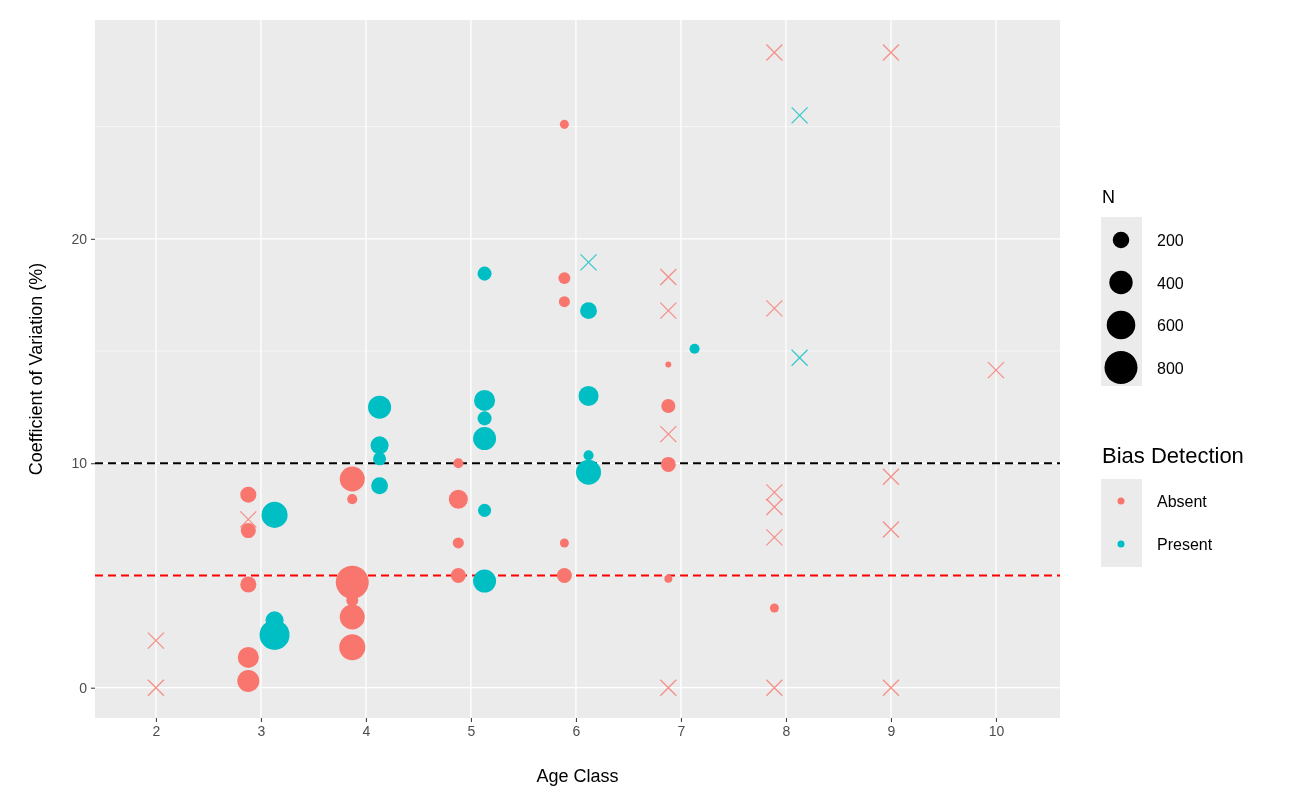  I want to click on legend-label: 600, so click(1170, 325).